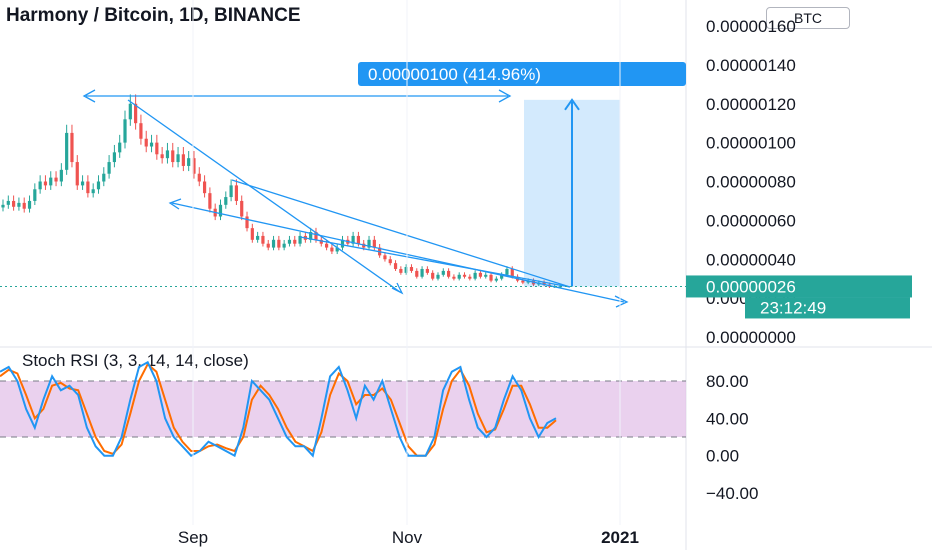 The image size is (932, 550). What do you see at coordinates (751, 104) in the screenshot?
I see `price-tick-label: 0.00000120` at bounding box center [751, 104].